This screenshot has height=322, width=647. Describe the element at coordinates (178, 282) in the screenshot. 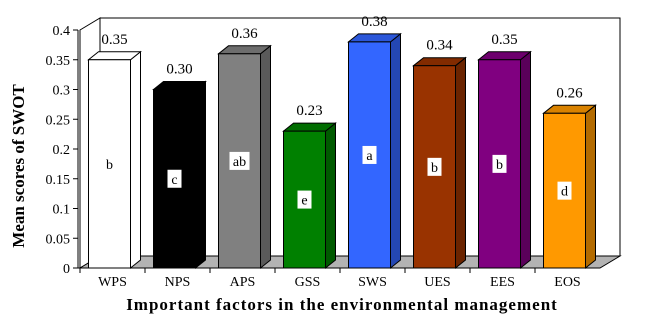

I see `x-tick-label: NPS` at that location.